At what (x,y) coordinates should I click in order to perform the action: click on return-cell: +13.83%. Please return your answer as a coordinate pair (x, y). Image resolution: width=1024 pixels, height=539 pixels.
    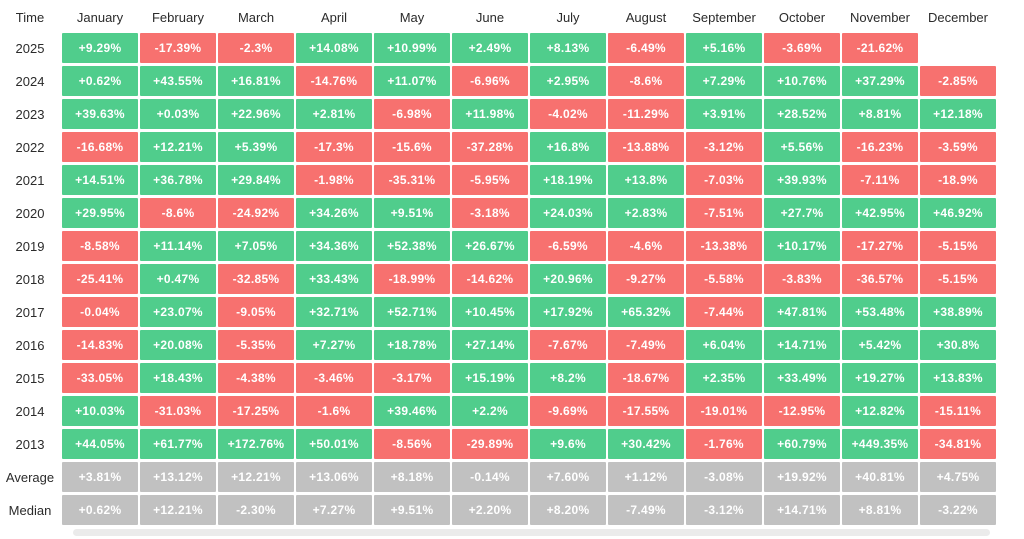
    Looking at the image, I should click on (958, 378).